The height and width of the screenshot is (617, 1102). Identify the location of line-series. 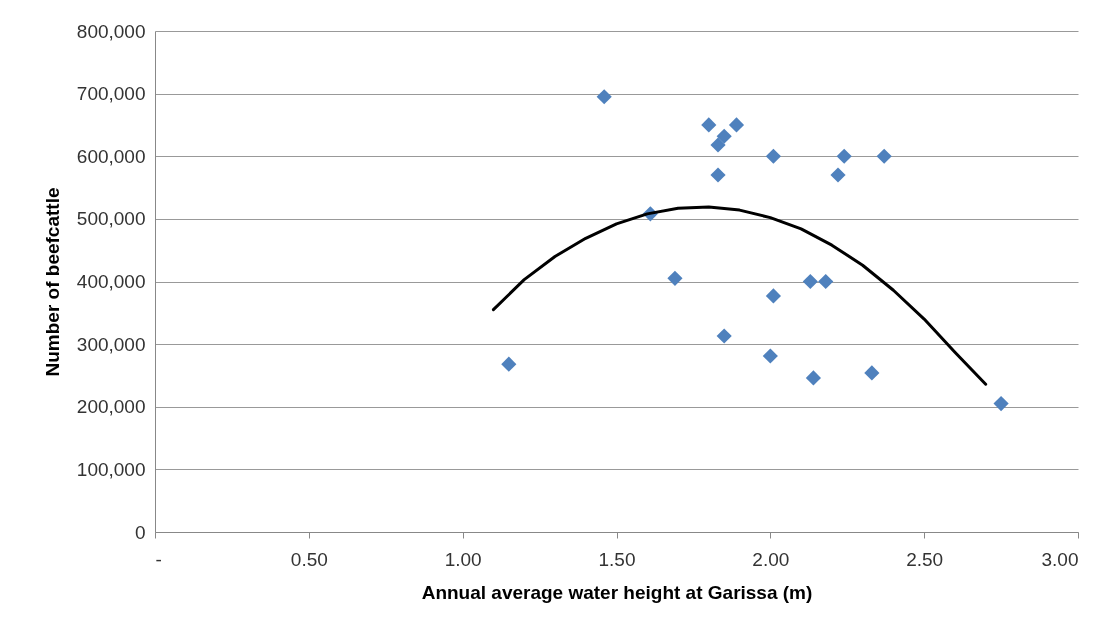
(739, 295).